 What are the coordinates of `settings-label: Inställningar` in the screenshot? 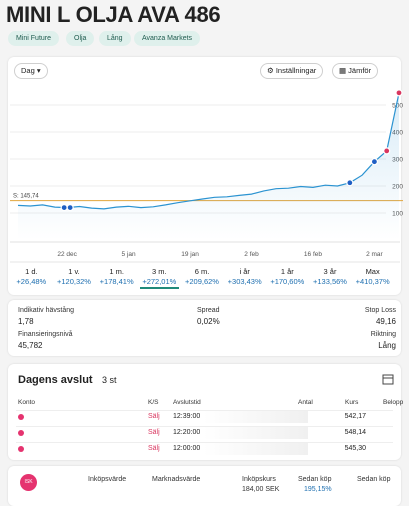 It's located at (296, 70).